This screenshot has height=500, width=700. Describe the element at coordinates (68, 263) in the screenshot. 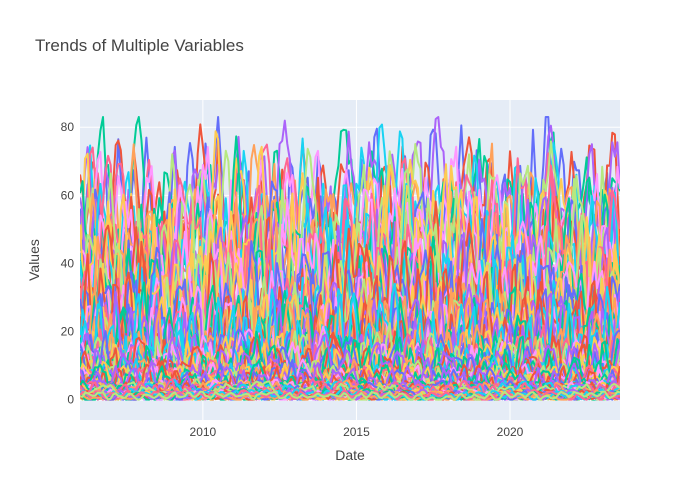

I see `y-tick-label: 40` at that location.